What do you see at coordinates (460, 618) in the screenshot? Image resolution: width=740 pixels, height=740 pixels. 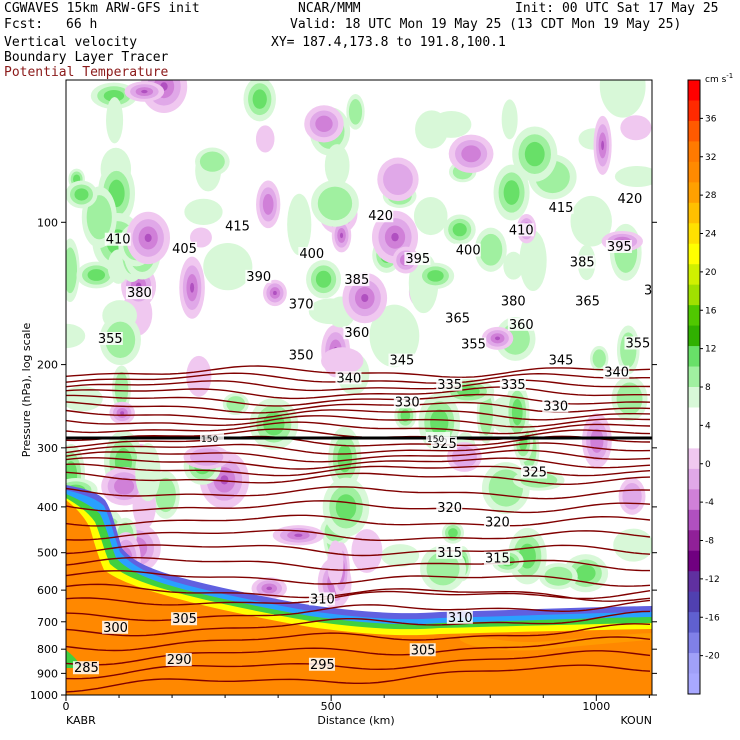 I see `isentrope-label: 310` at bounding box center [460, 618].